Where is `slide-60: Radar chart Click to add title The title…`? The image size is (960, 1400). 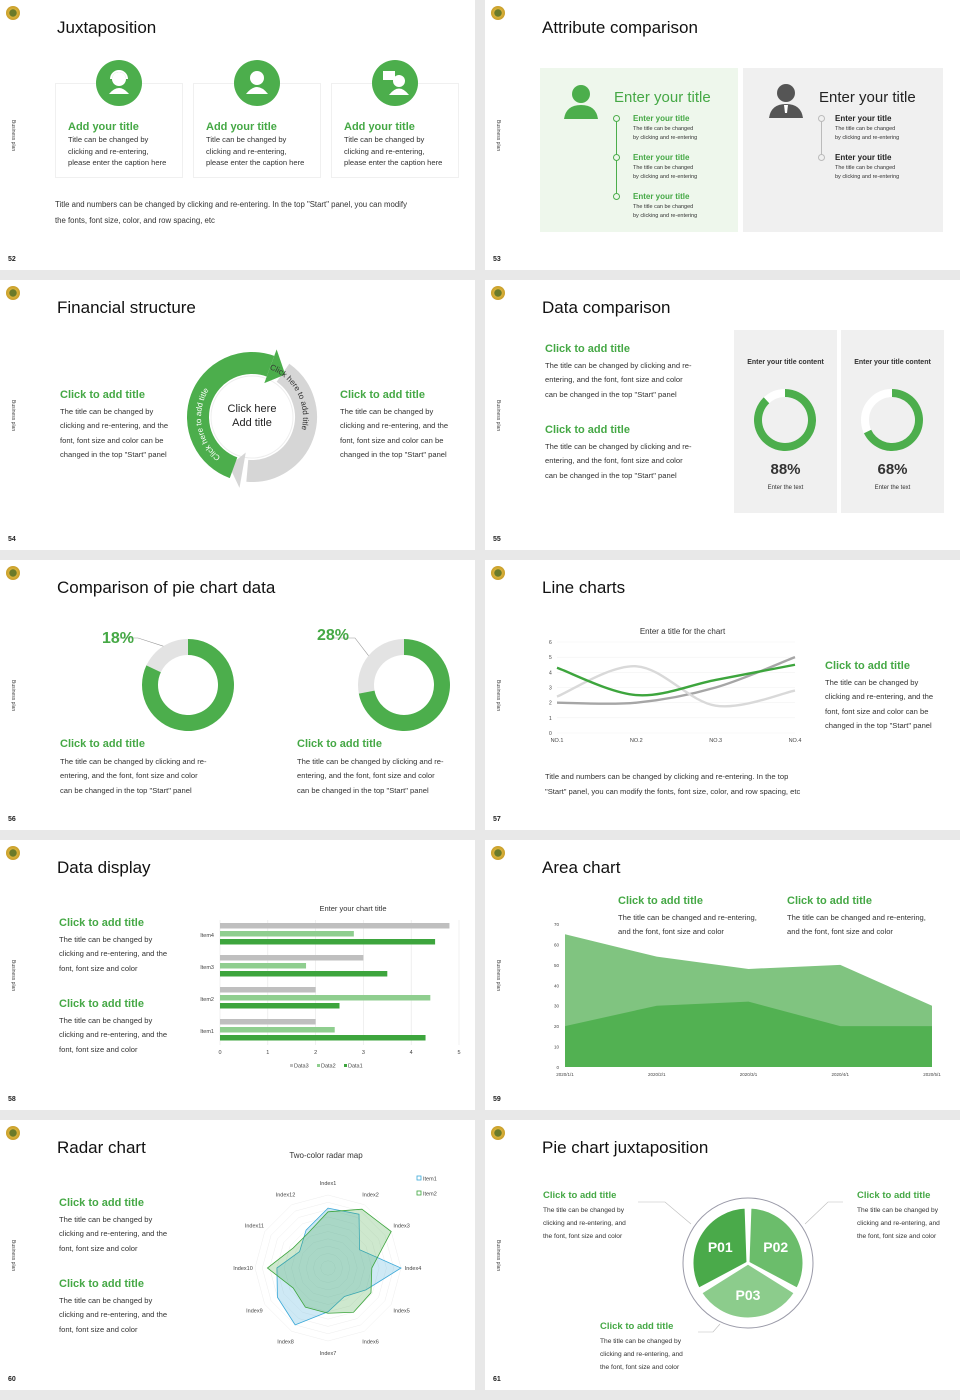
slide-60: Radar chart Click to add title The title… is located at coordinates (237, 1255).